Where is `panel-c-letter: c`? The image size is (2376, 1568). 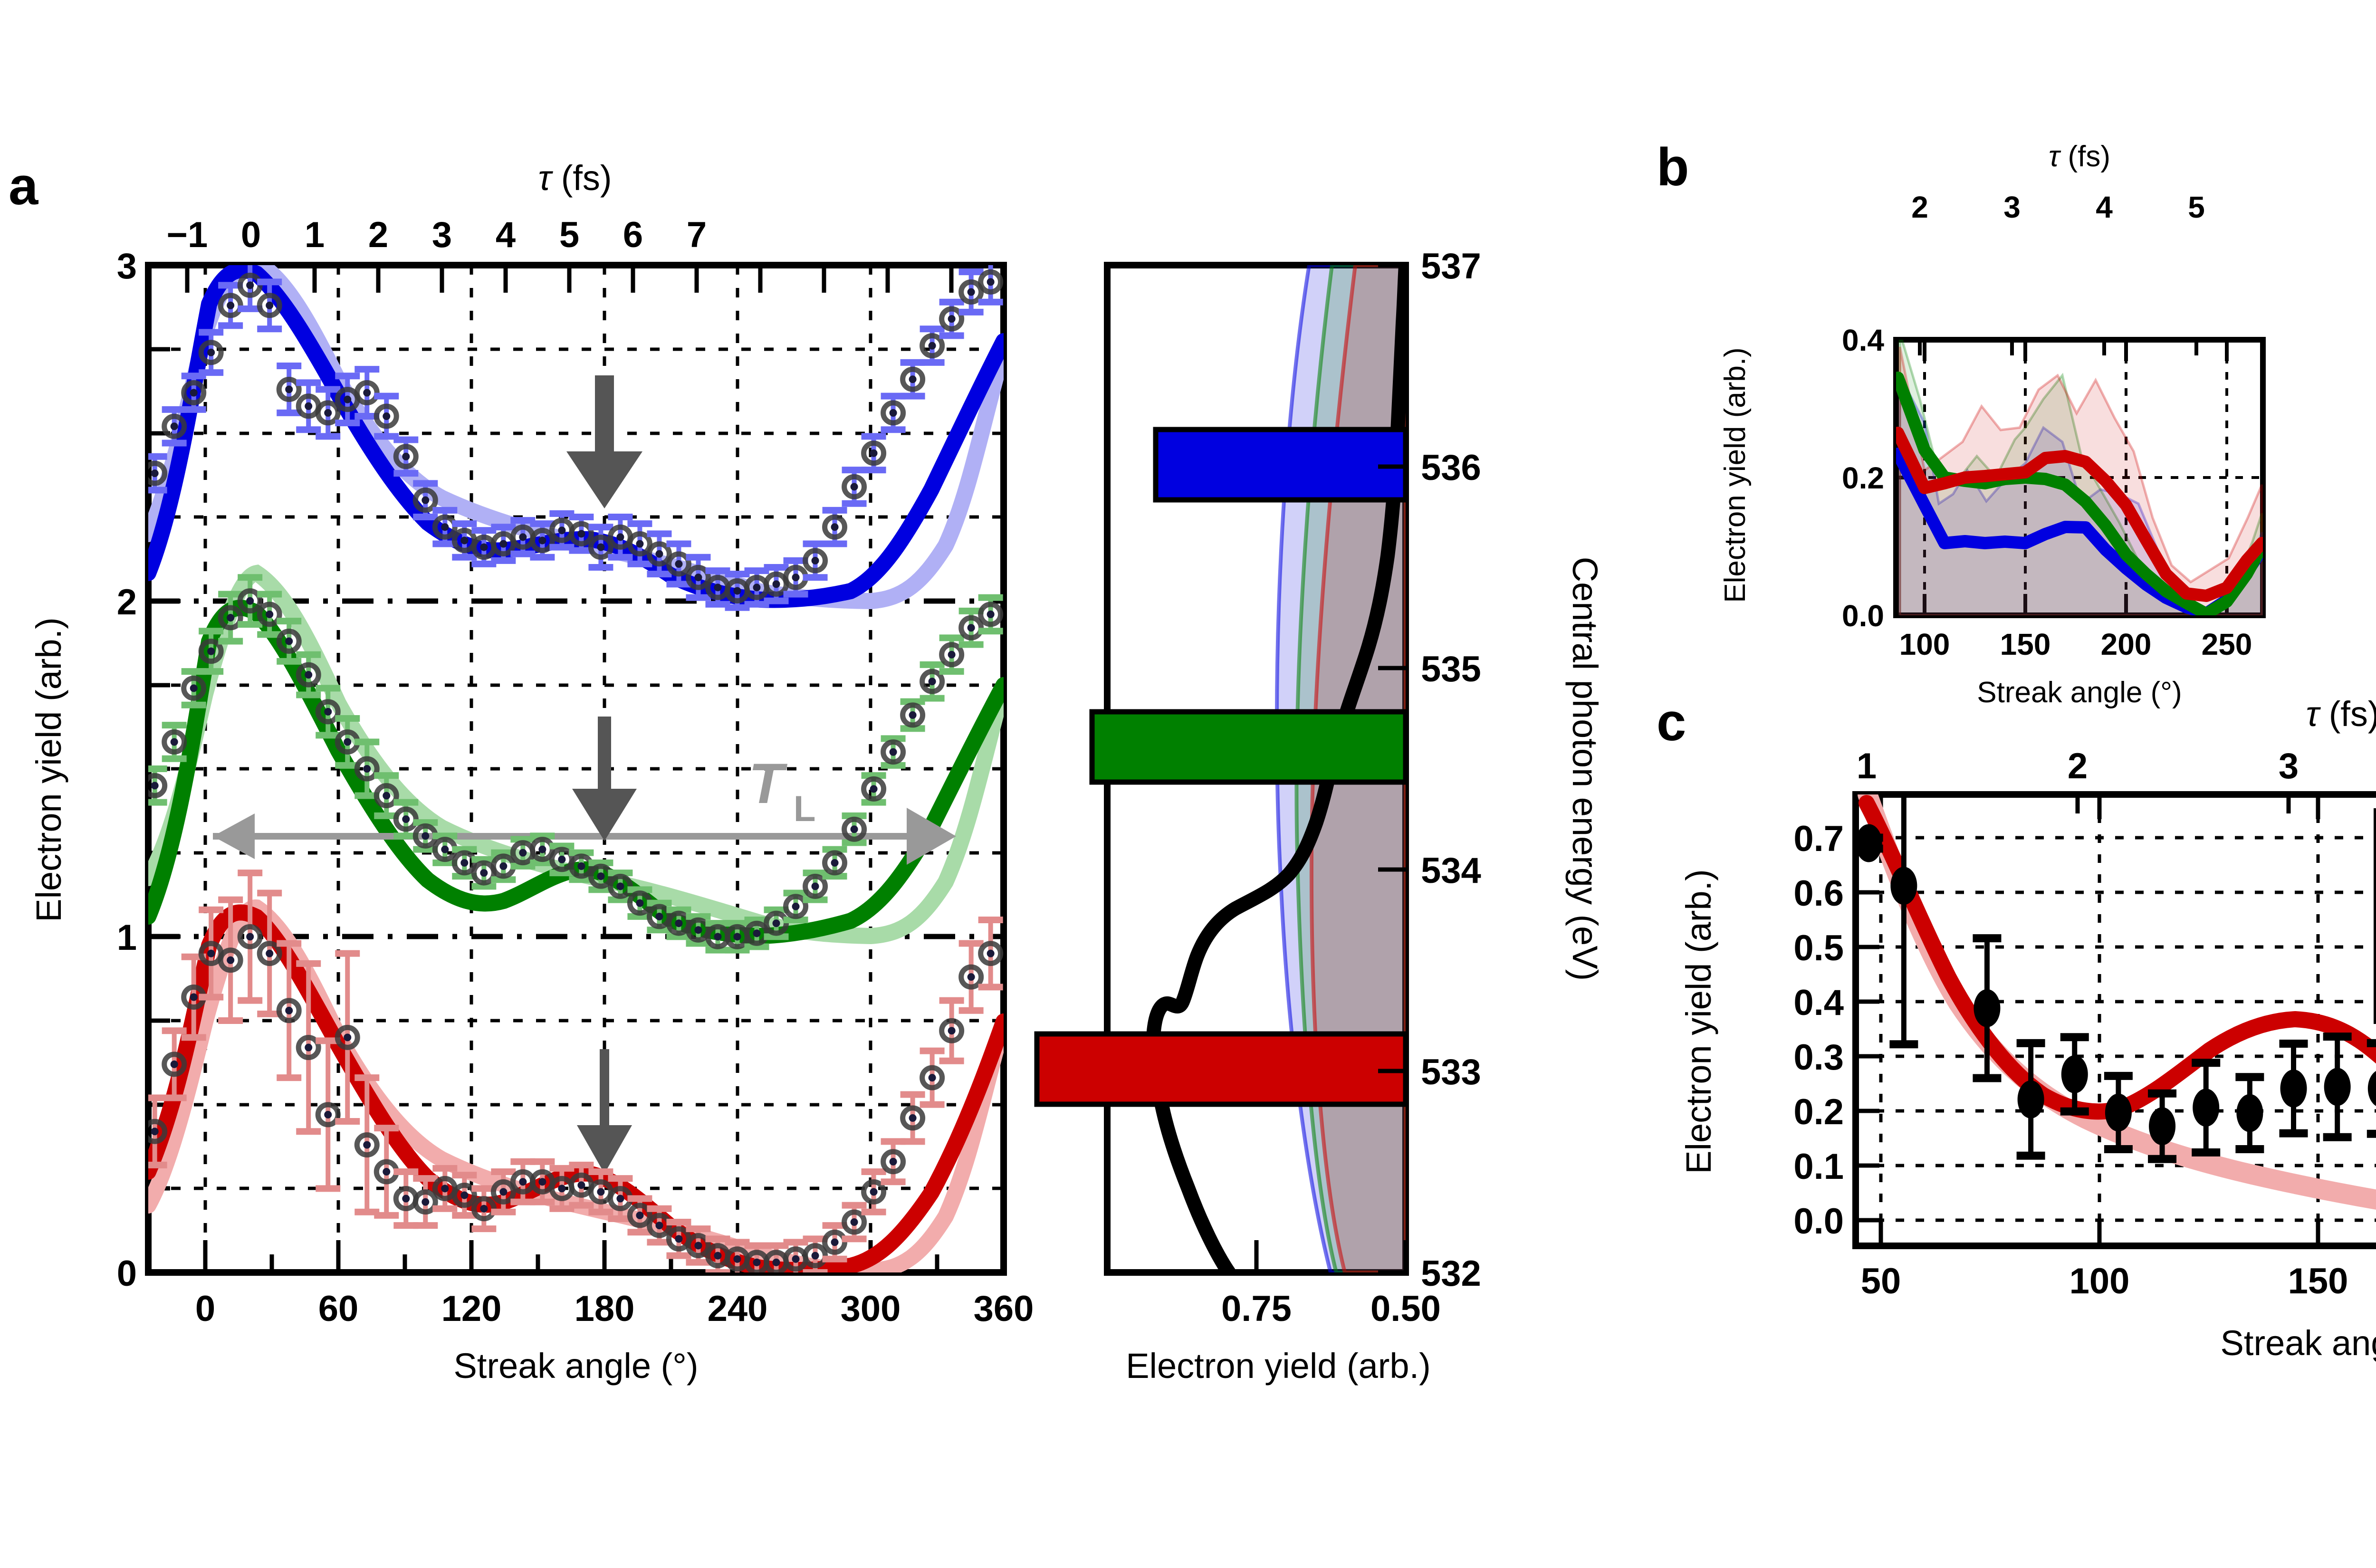 panel-c-letter: c is located at coordinates (1671, 722).